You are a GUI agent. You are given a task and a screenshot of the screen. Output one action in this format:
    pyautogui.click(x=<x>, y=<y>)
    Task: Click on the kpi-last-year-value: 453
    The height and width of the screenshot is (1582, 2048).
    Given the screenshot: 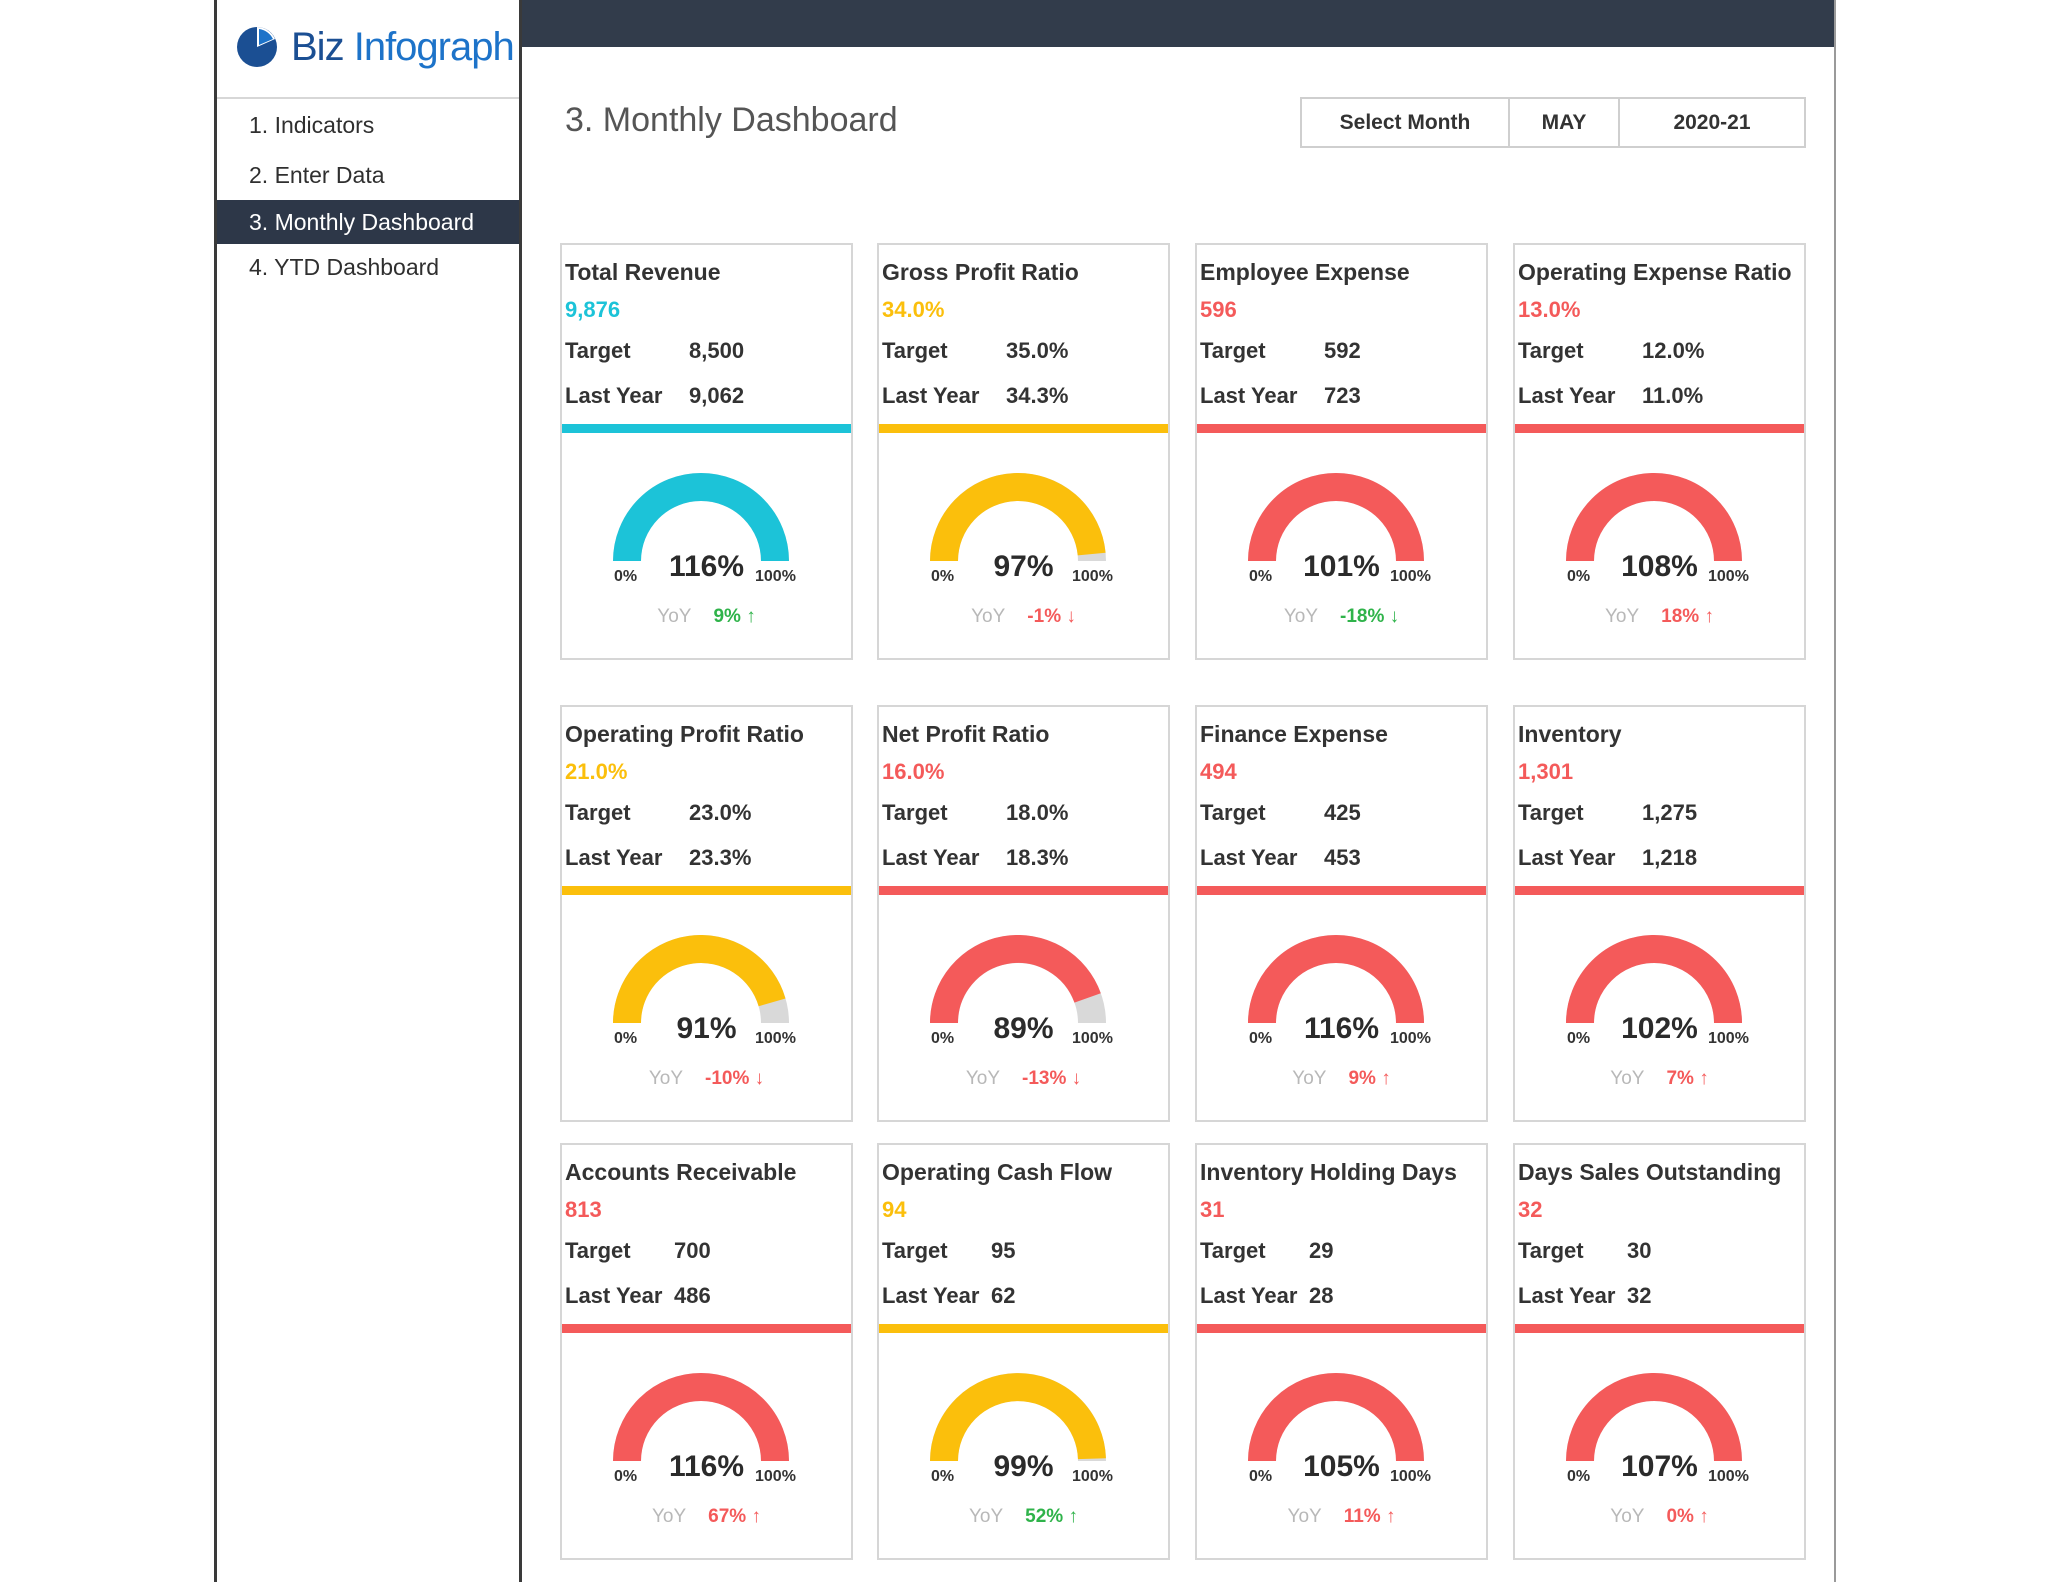 What is the action you would take?
    pyautogui.click(x=1342, y=857)
    